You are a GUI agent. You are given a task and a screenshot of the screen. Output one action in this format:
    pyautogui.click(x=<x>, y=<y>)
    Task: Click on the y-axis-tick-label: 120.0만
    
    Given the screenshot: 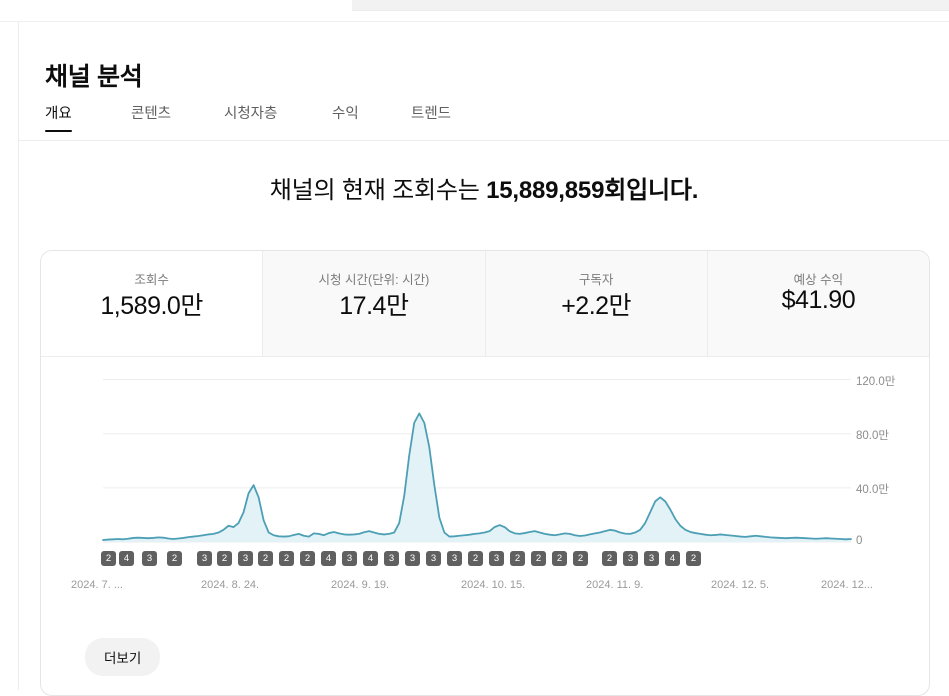 What is the action you would take?
    pyautogui.click(x=876, y=381)
    